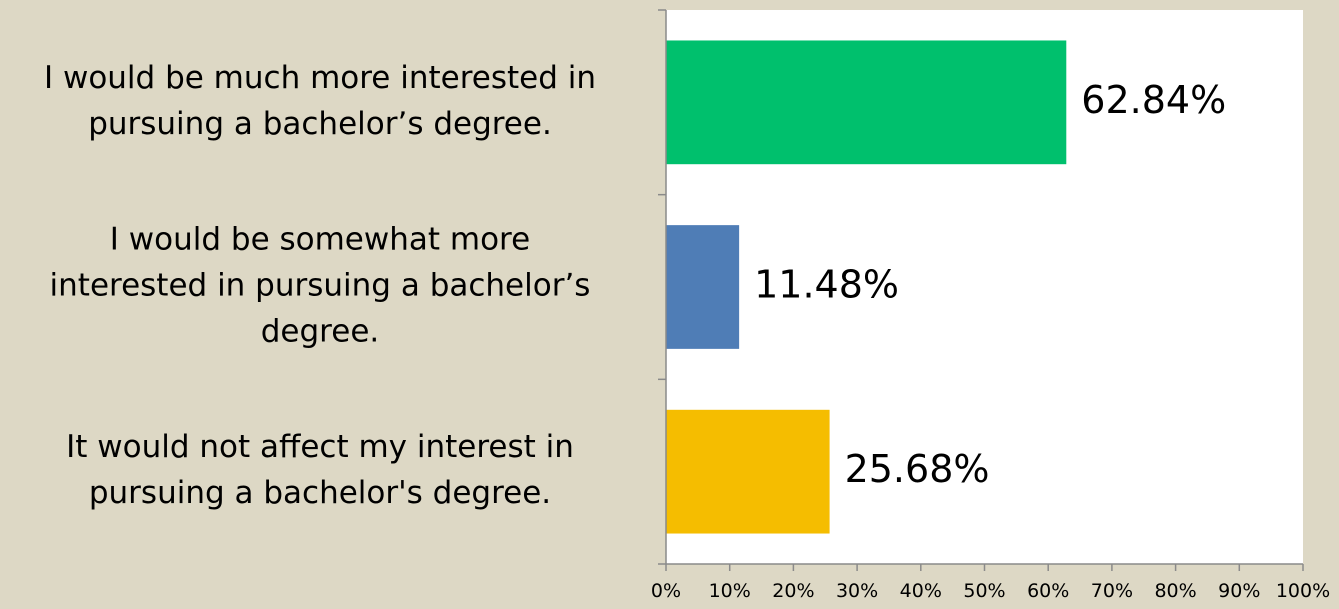 The height and width of the screenshot is (609, 1339). Describe the element at coordinates (826, 285) in the screenshot. I see `data-label-2: 11.48%` at that location.